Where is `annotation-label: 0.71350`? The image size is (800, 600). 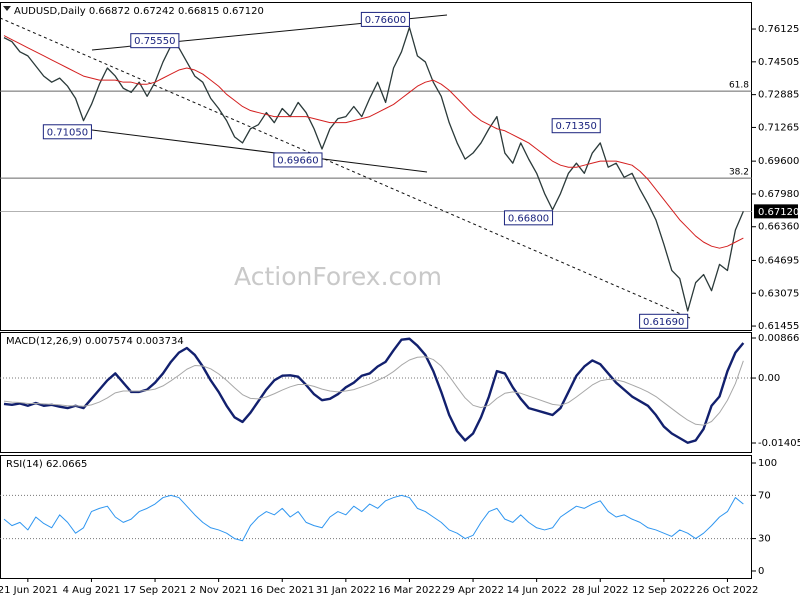
annotation-label: 0.71350 is located at coordinates (576, 126).